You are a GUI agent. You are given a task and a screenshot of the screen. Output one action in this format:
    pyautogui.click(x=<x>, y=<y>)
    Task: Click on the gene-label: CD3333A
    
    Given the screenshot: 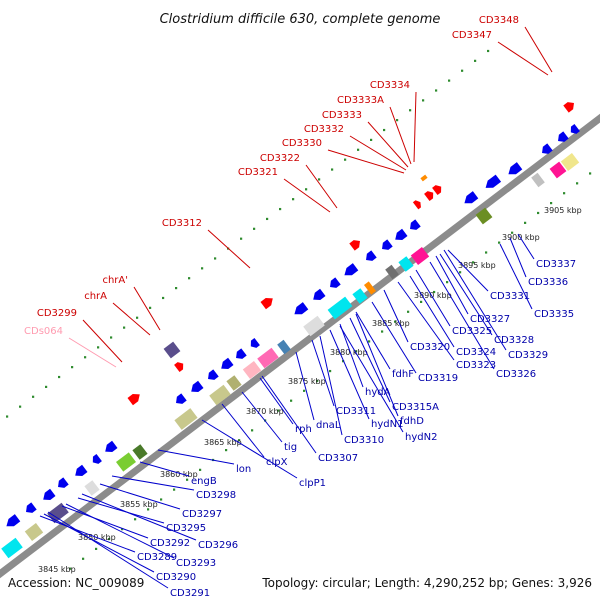 What is the action you would take?
    pyautogui.click(x=360, y=100)
    